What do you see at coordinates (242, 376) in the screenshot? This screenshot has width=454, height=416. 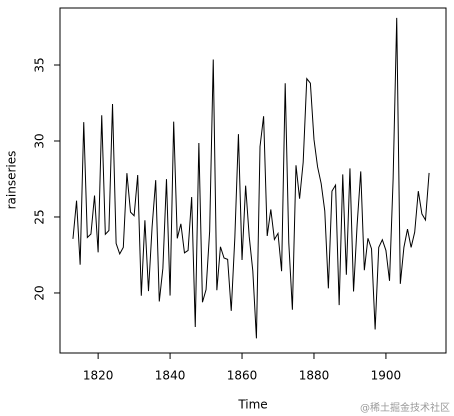 I see `x-tick-label: 1860` at bounding box center [242, 376].